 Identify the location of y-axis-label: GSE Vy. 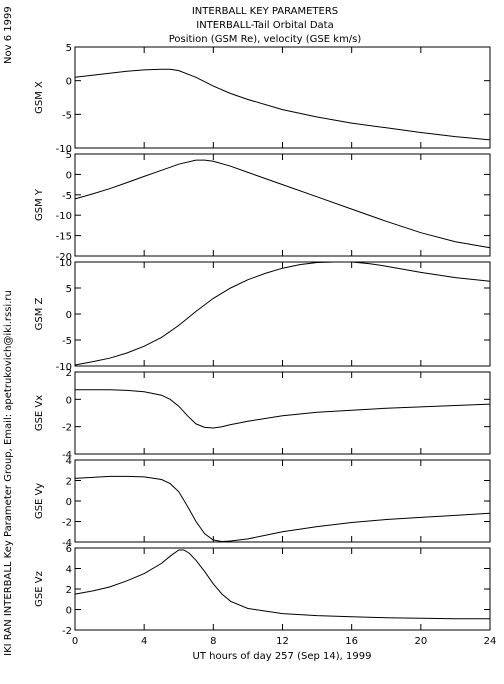
(39, 501).